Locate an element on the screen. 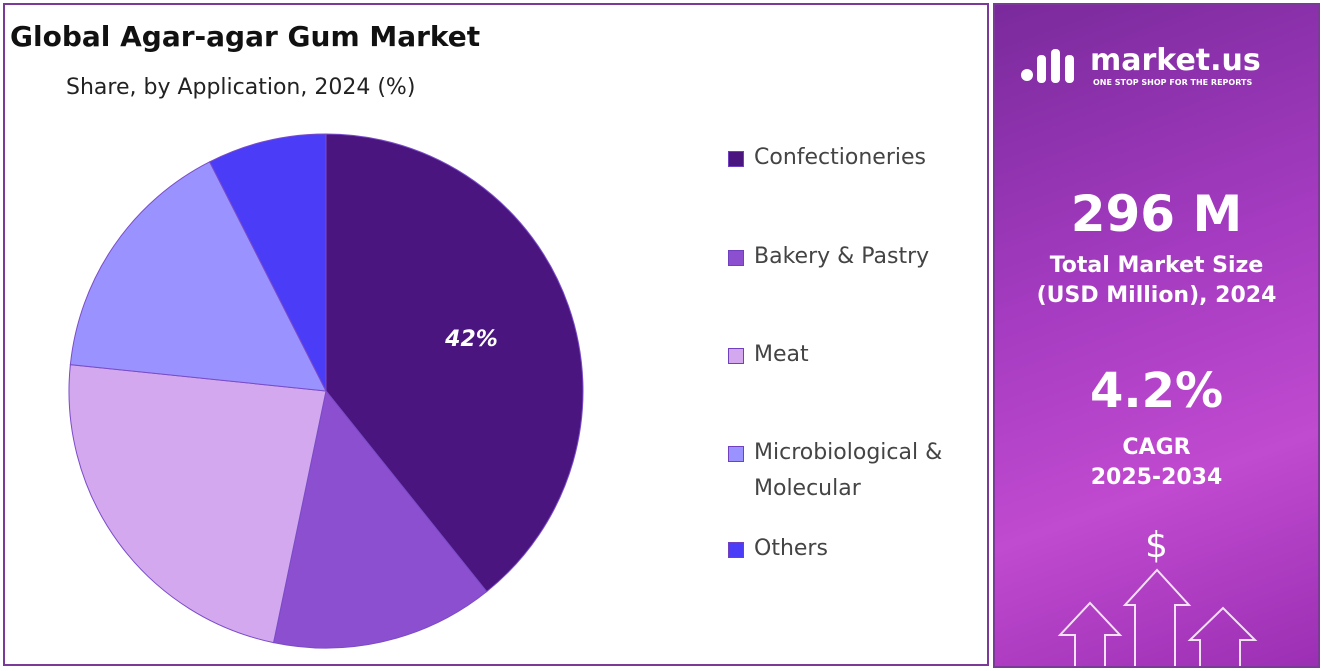 Image resolution: width=1321 pixels, height=671 pixels. icon: $ is located at coordinates (1156, 545).